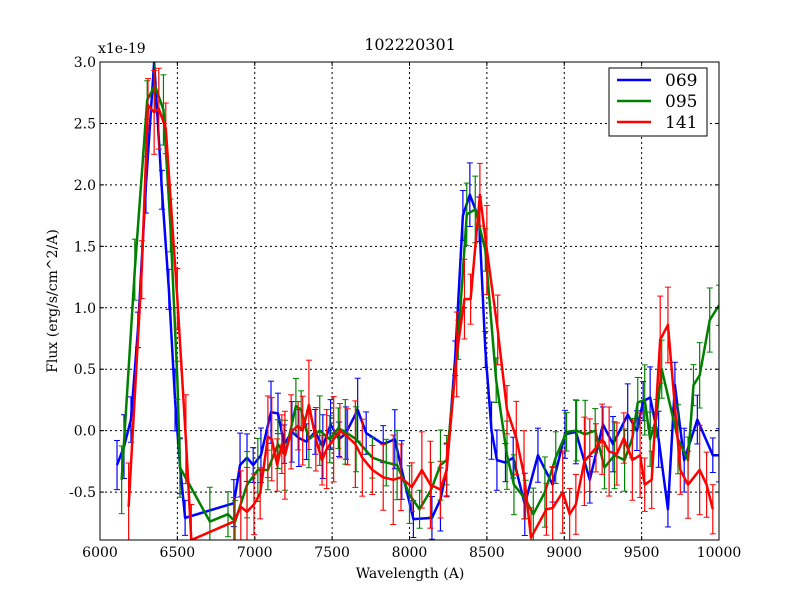  What do you see at coordinates (85, 309) in the screenshot?
I see `y-tick-label: 1.0` at bounding box center [85, 309].